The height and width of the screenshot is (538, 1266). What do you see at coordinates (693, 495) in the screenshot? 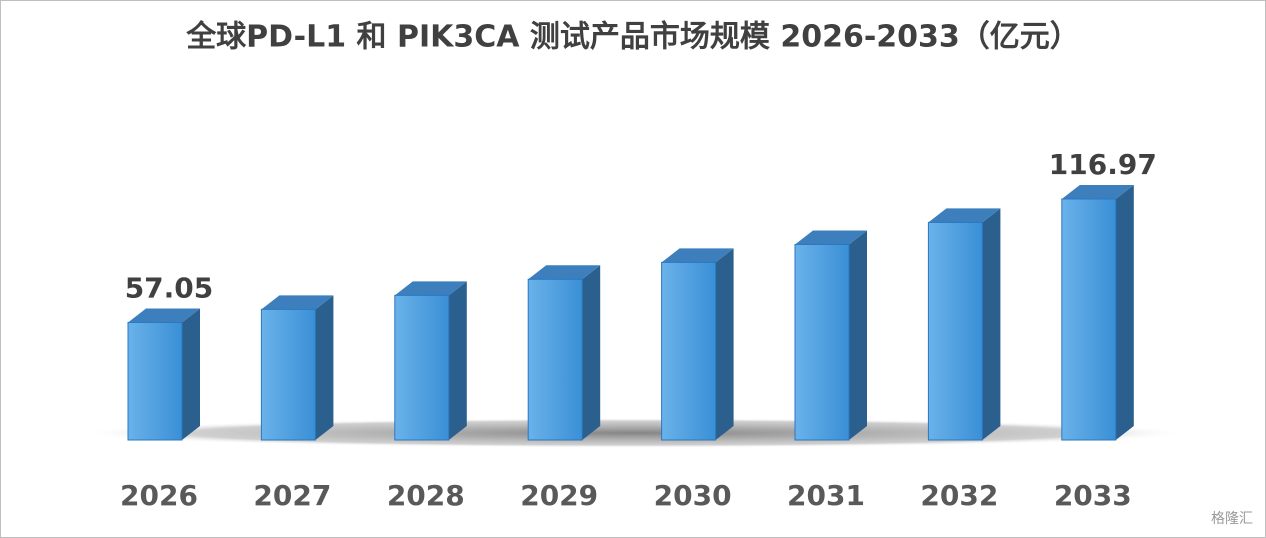
I see `x-tick-label: 2030` at bounding box center [693, 495].